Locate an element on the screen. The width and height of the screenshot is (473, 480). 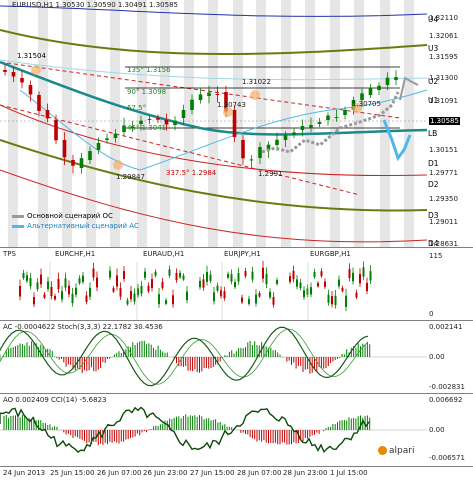
level-label: U2 is located at coordinates (433, 81).